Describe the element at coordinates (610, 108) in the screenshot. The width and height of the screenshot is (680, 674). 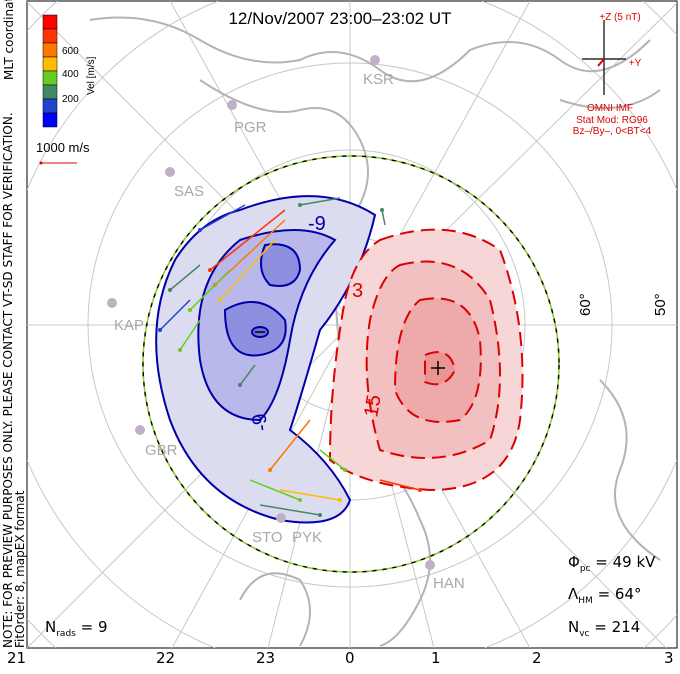
I see `imf-source: OMNI IMF` at that location.